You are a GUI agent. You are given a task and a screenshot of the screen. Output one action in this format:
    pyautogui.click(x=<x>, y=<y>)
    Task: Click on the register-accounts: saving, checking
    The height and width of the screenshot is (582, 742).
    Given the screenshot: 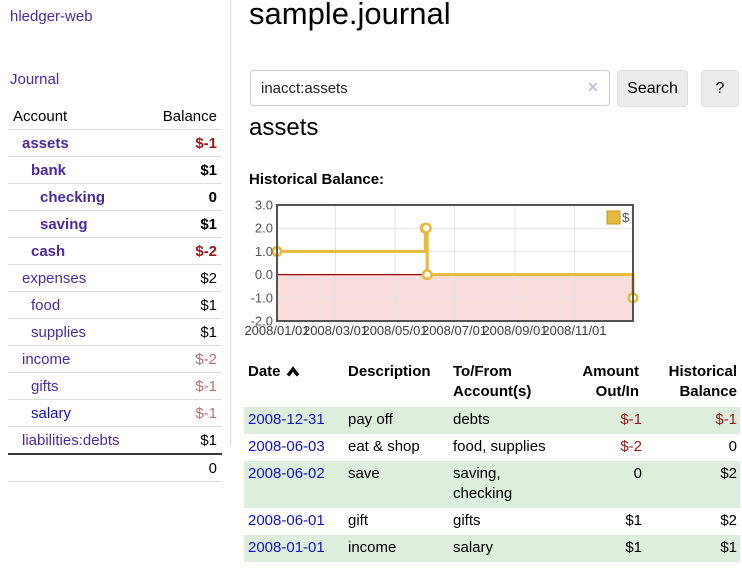 What is the action you would take?
    pyautogui.click(x=483, y=483)
    